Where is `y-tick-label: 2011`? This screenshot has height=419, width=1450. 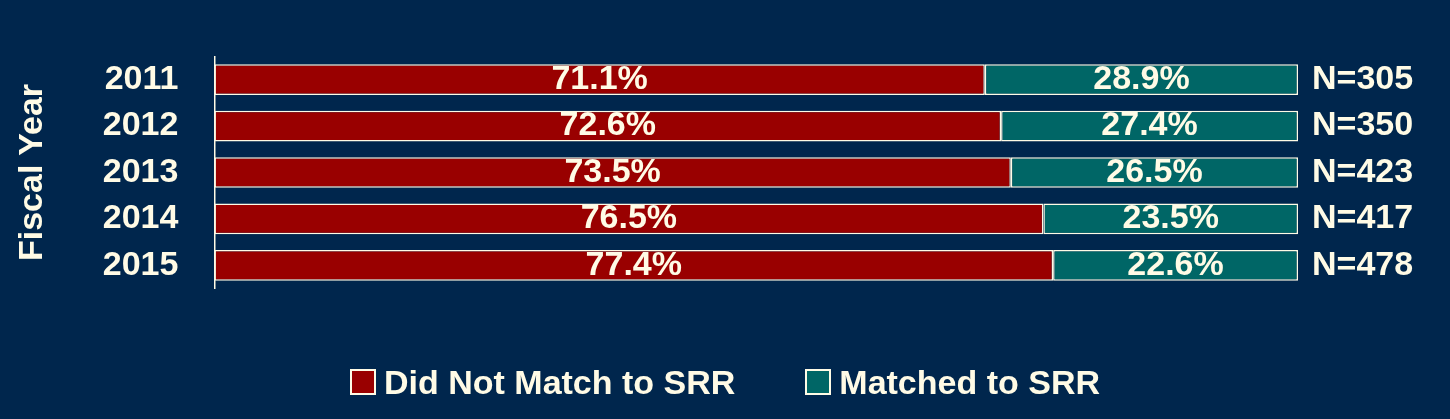
y-tick-label: 2011 is located at coordinates (141, 77).